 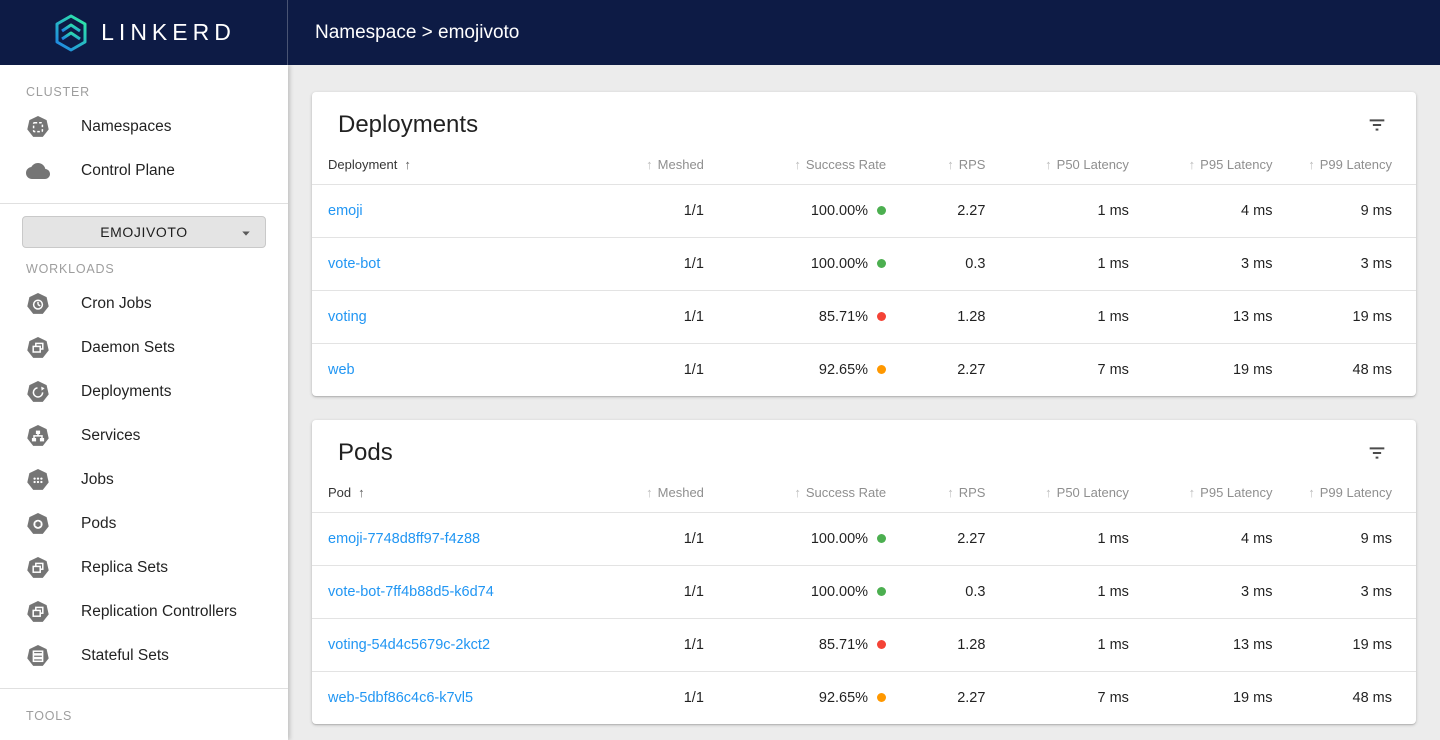 I want to click on p95-latency-cell: 13 ms, so click(x=1252, y=644).